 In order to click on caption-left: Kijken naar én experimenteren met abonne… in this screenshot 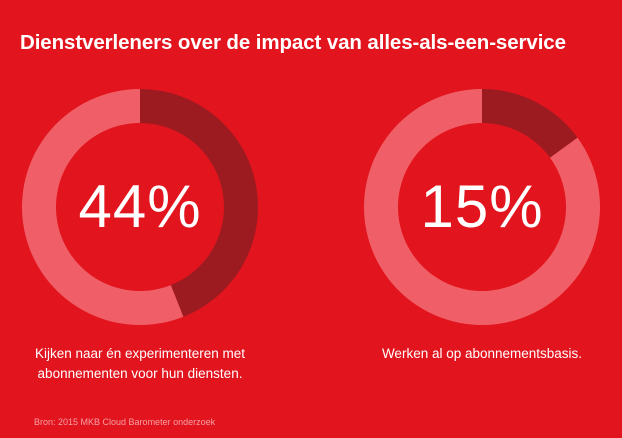, I will do `click(140, 363)`.